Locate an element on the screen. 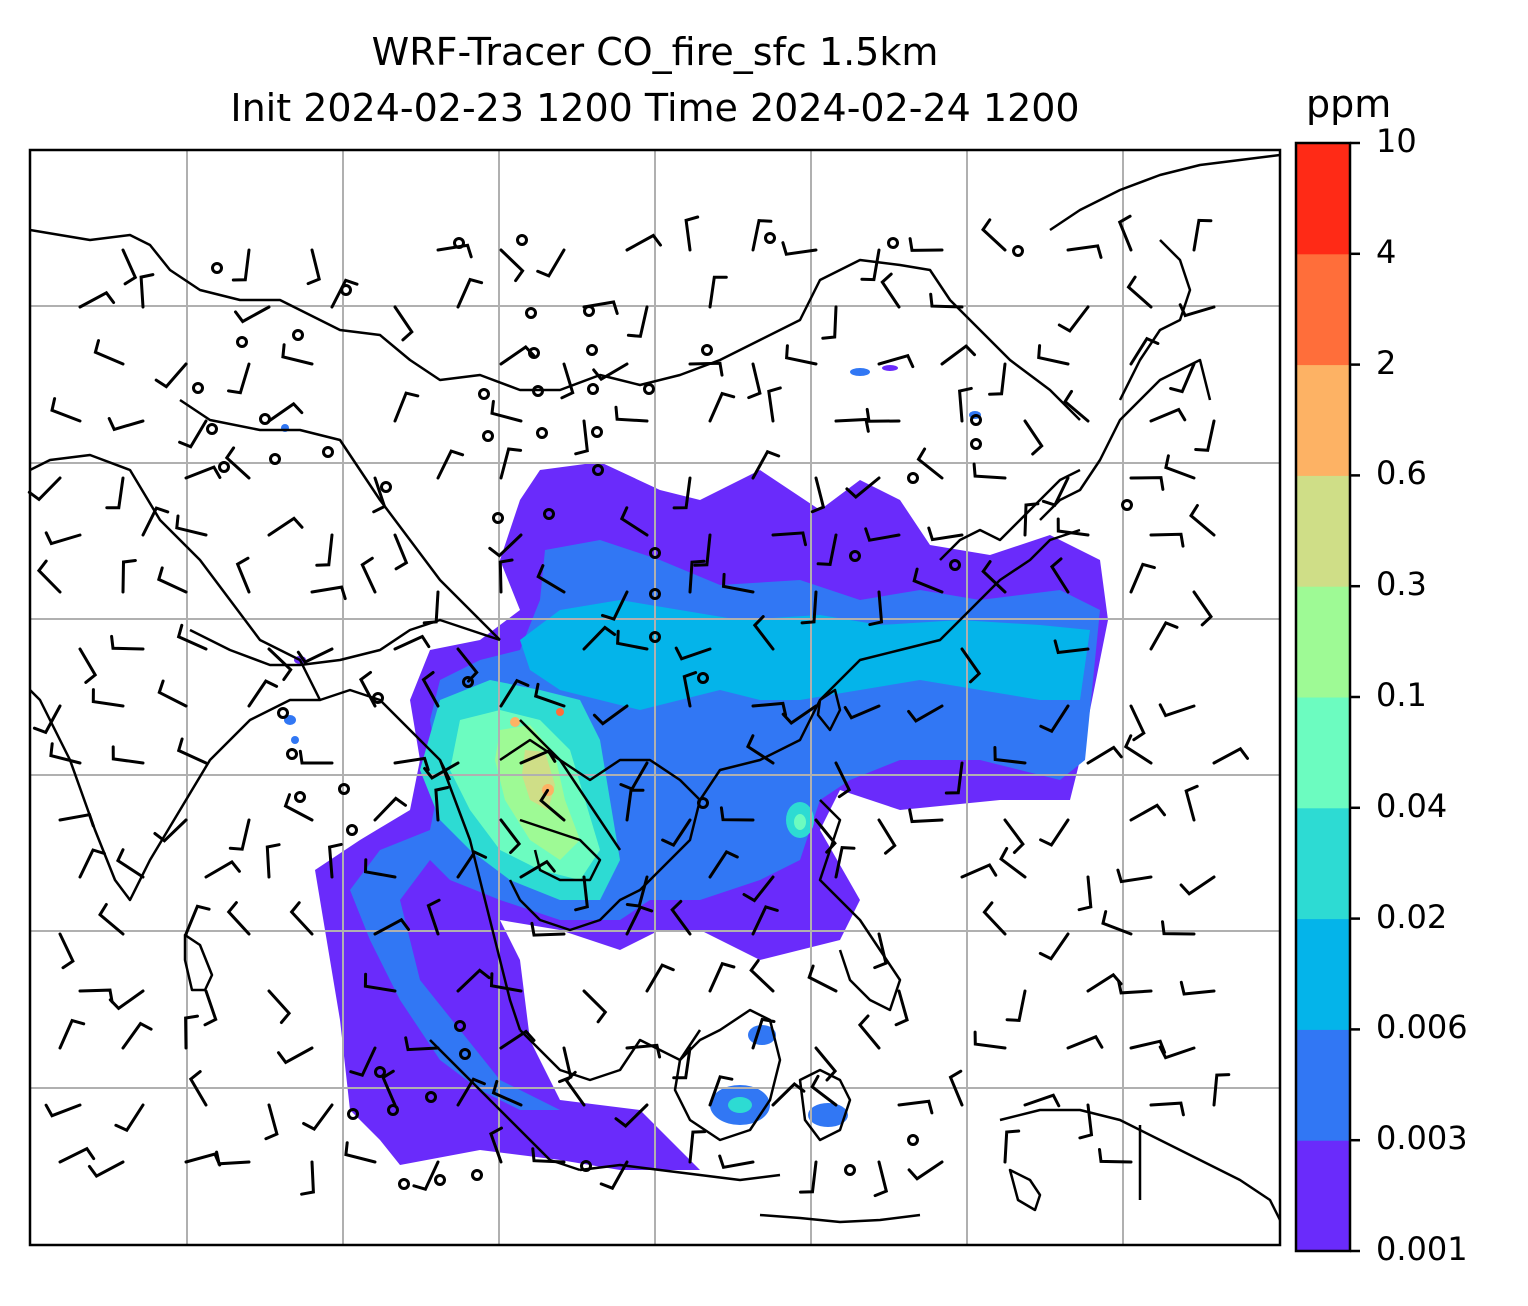 This screenshot has height=1306, width=1528. field-patch is located at coordinates (290, 720).